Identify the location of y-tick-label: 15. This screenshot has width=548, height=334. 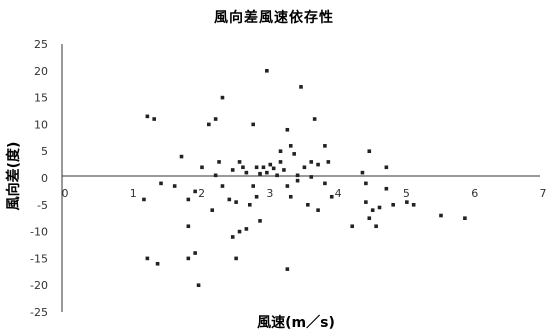
(41, 98).